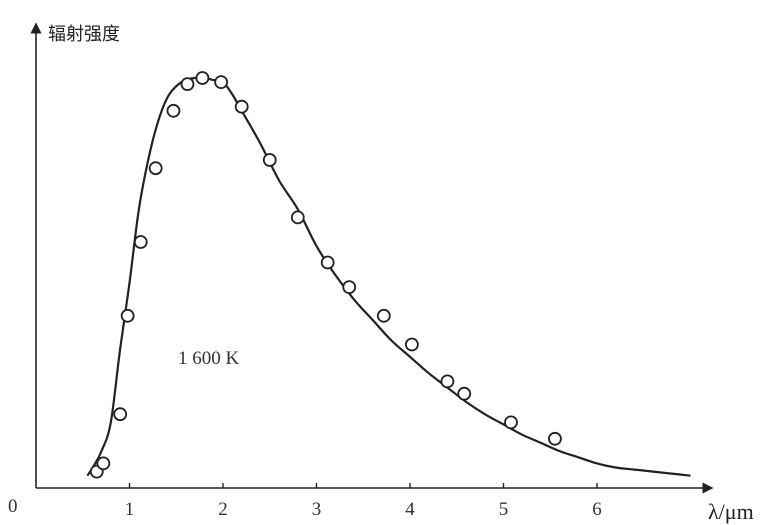  Describe the element at coordinates (13, 506) in the screenshot. I see `origin-label: 0` at that location.